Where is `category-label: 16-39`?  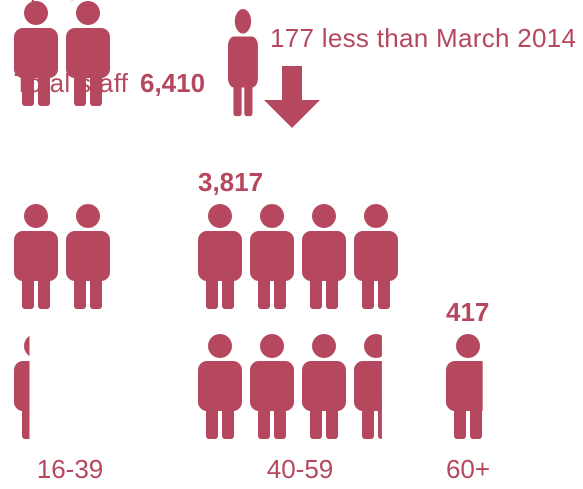 category-label: 16-39 is located at coordinates (70, 469).